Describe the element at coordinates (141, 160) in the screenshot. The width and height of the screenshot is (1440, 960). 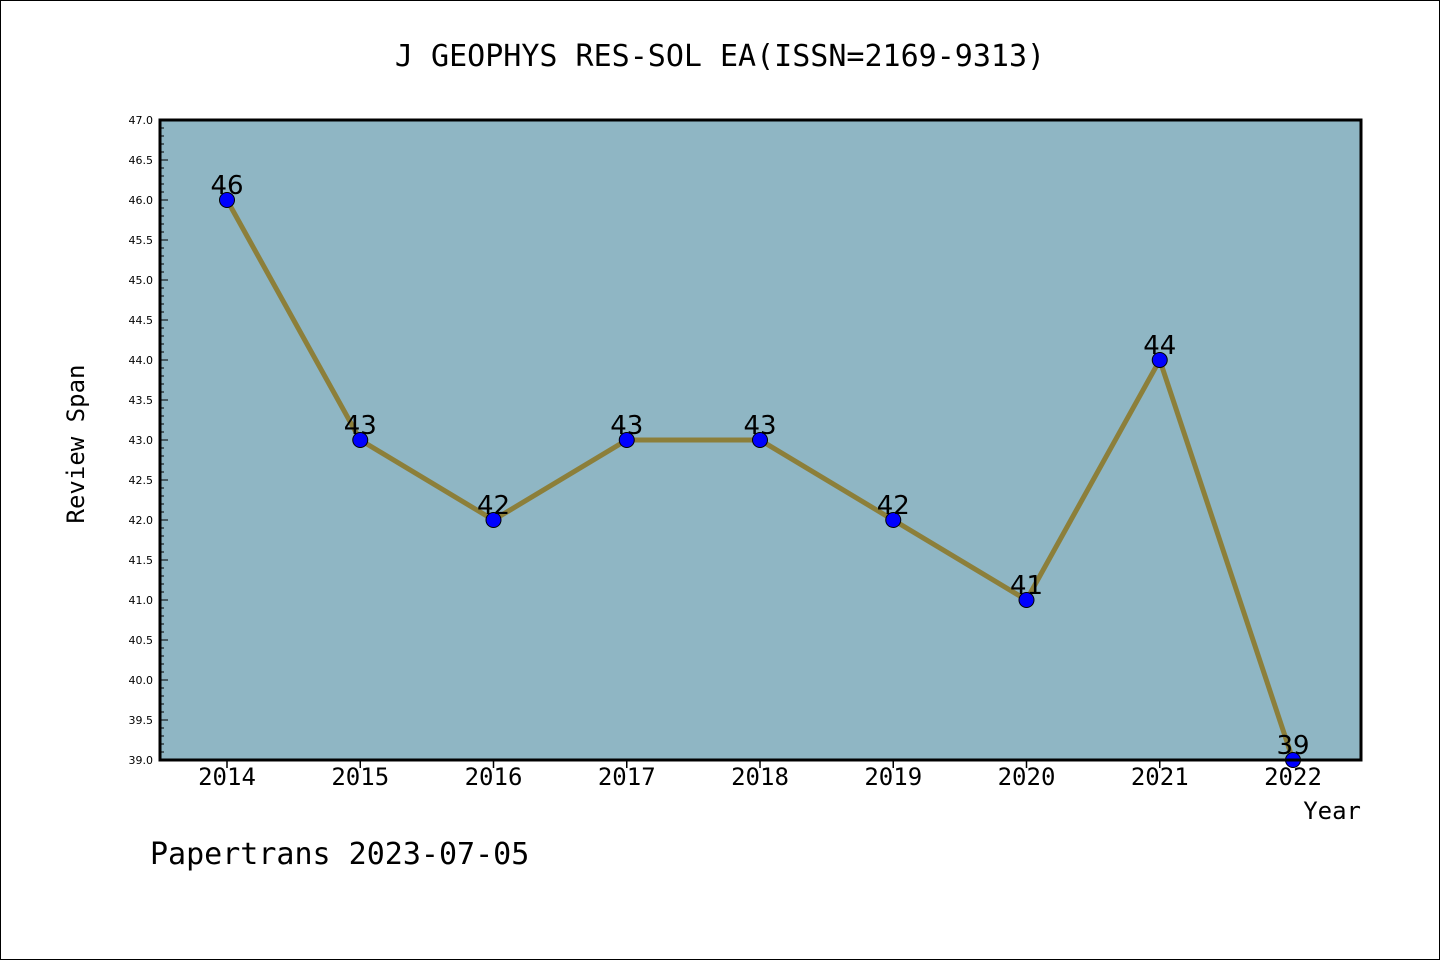
I see `y-tick-label: 46.5` at that location.